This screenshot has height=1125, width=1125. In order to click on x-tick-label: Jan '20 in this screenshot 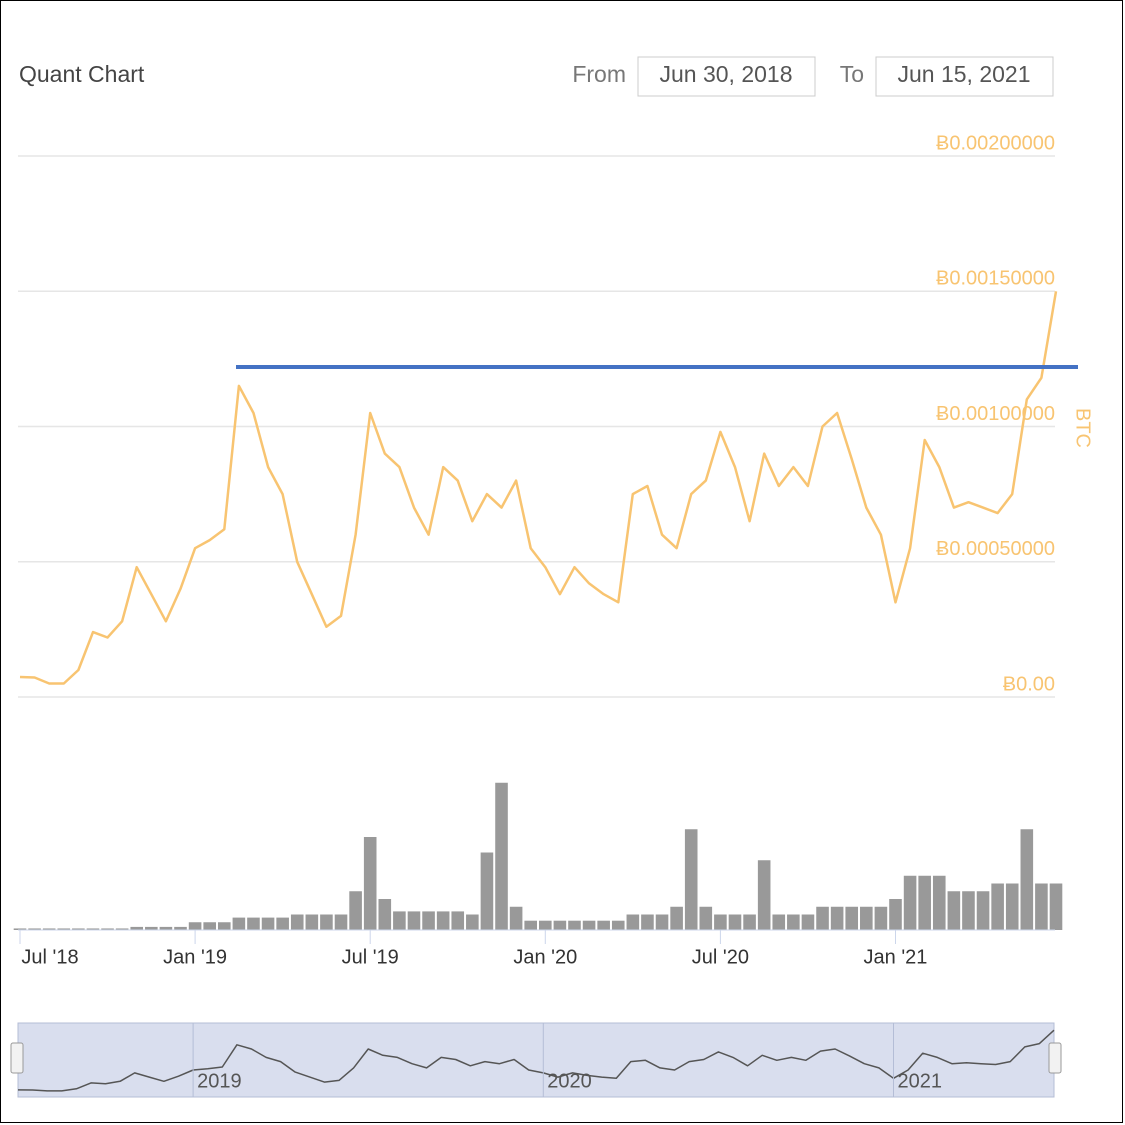, I will do `click(545, 957)`.